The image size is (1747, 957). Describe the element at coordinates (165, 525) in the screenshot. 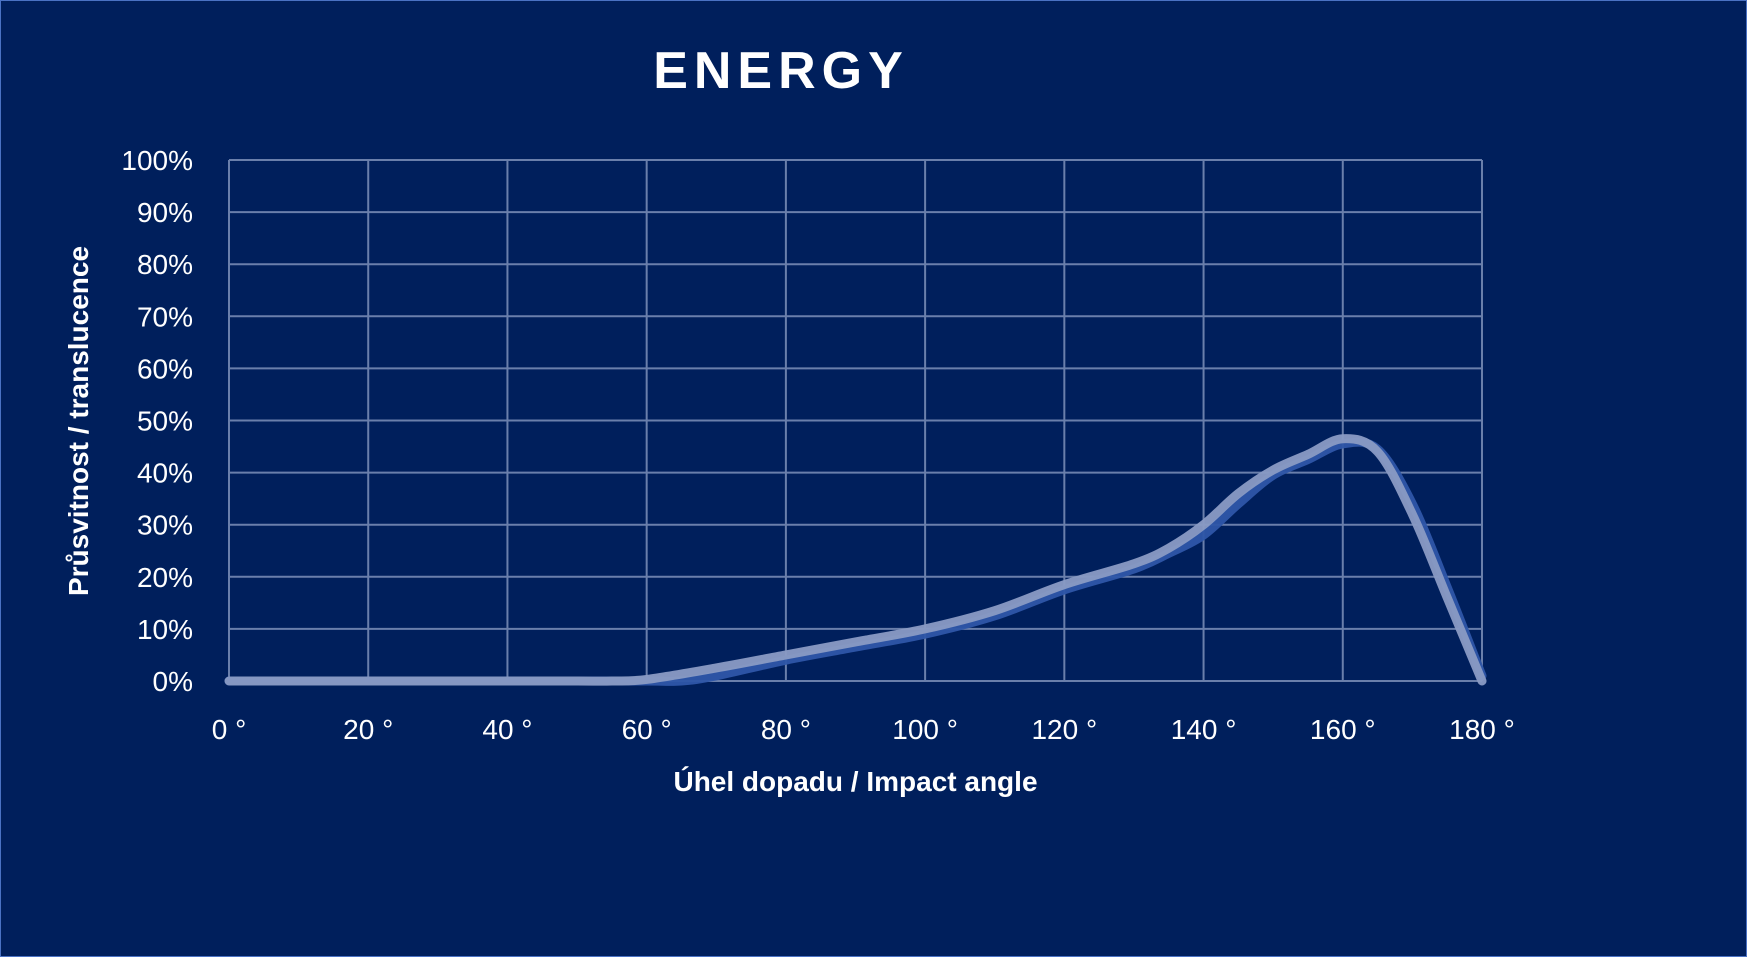

I see `y-tick-label: 30%` at that location.